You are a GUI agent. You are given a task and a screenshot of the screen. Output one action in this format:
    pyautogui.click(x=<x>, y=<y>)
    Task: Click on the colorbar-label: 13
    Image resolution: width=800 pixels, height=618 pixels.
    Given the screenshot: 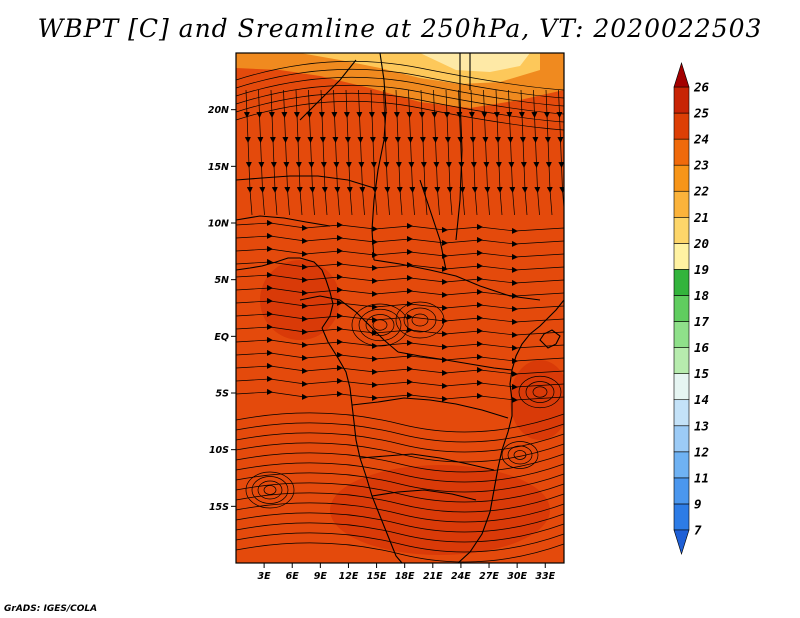 What is the action you would take?
    pyautogui.click(x=701, y=425)
    